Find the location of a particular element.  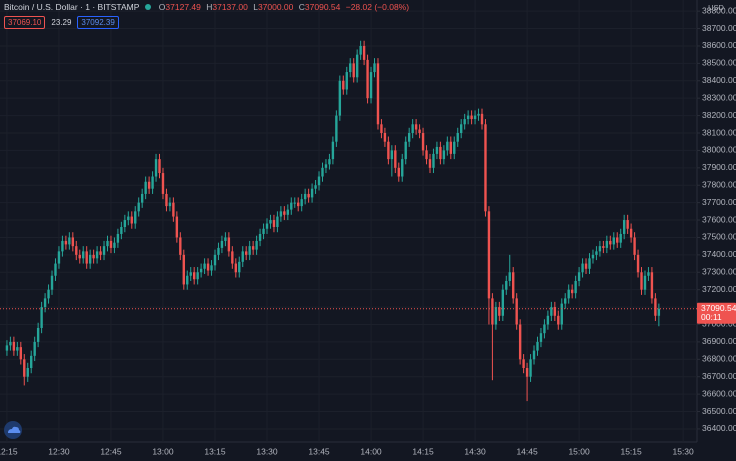

x-tick-label: 15:15 is located at coordinates (631, 451).